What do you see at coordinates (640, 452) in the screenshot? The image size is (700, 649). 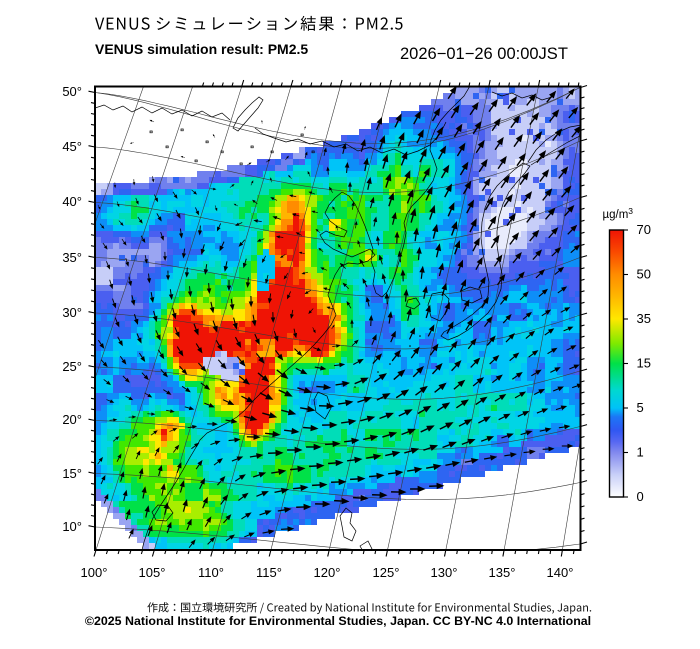 I see `svg-text: 1` at bounding box center [640, 452].